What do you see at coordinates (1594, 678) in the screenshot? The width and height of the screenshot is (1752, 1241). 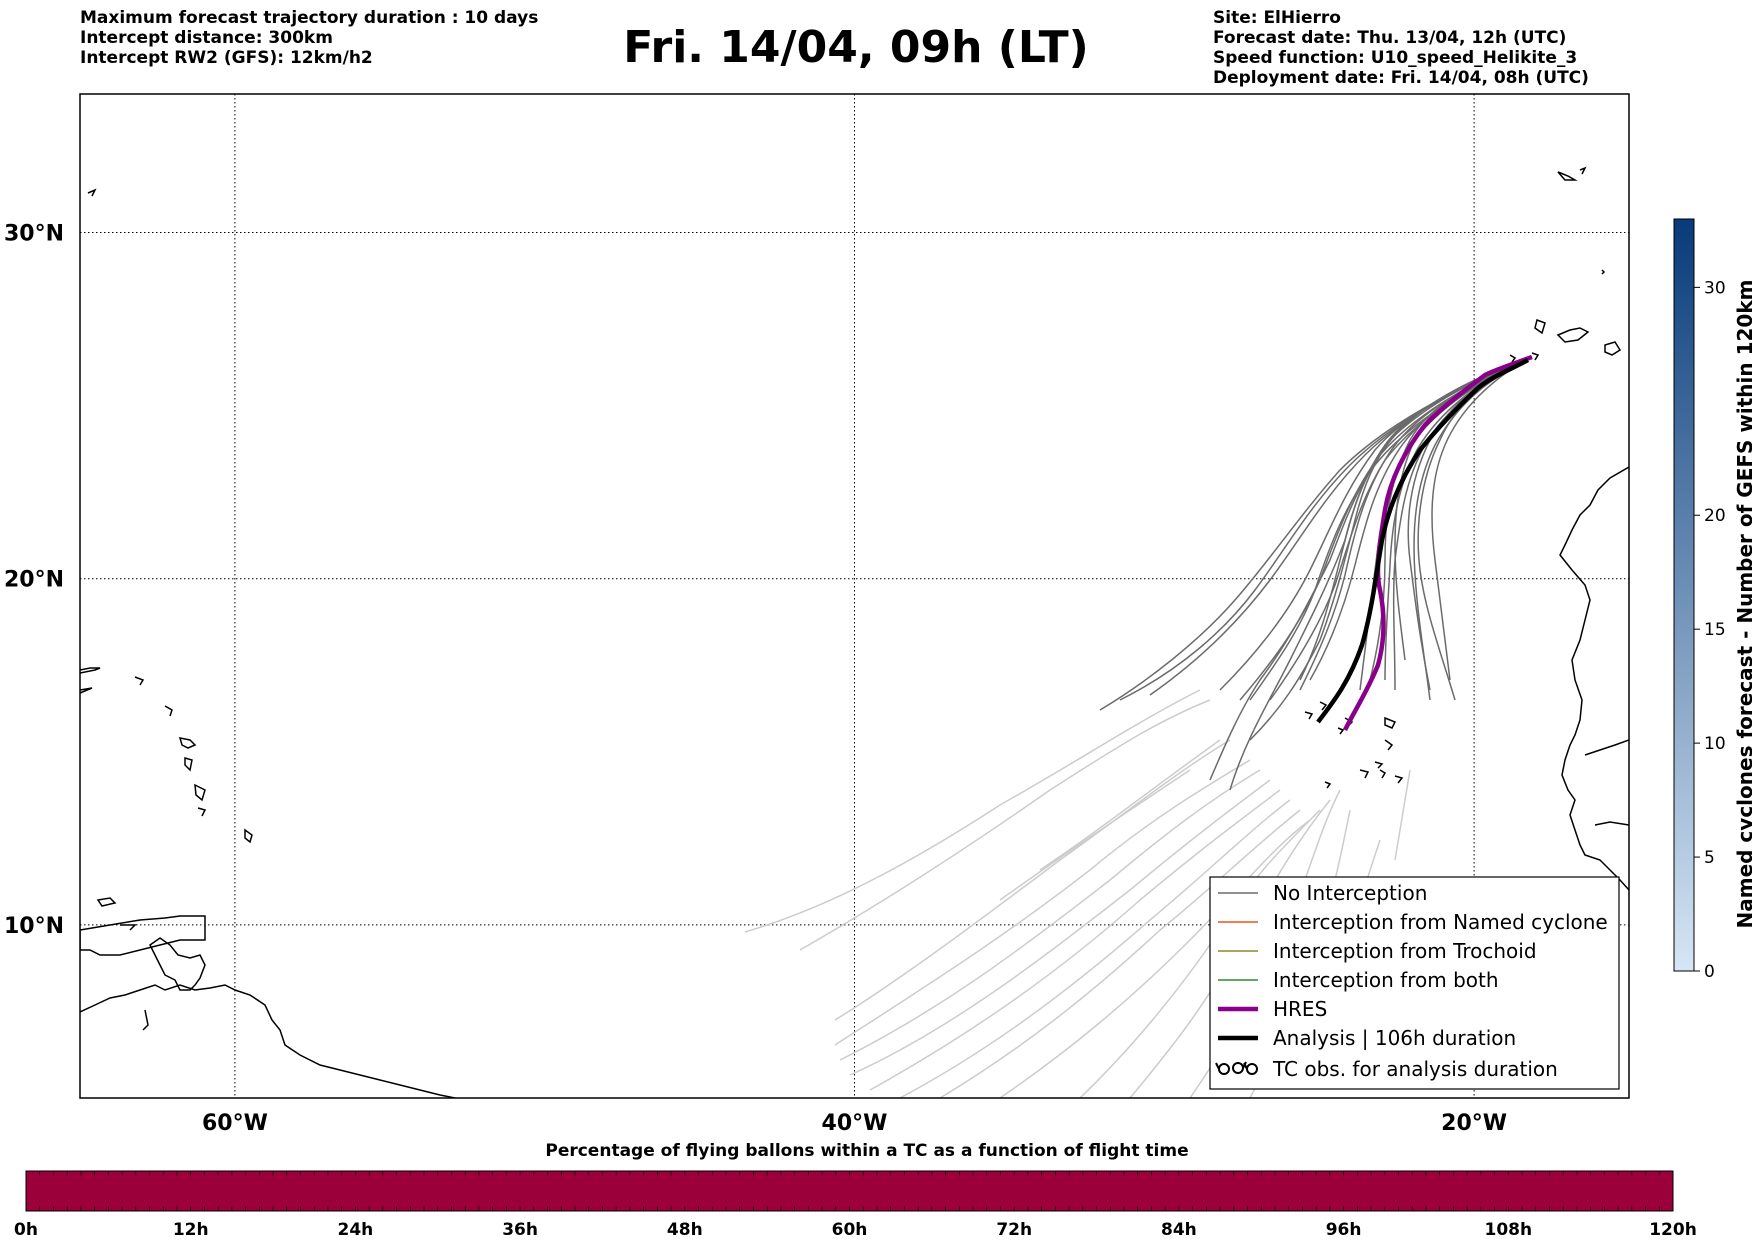 I see `coastline-africa` at bounding box center [1594, 678].